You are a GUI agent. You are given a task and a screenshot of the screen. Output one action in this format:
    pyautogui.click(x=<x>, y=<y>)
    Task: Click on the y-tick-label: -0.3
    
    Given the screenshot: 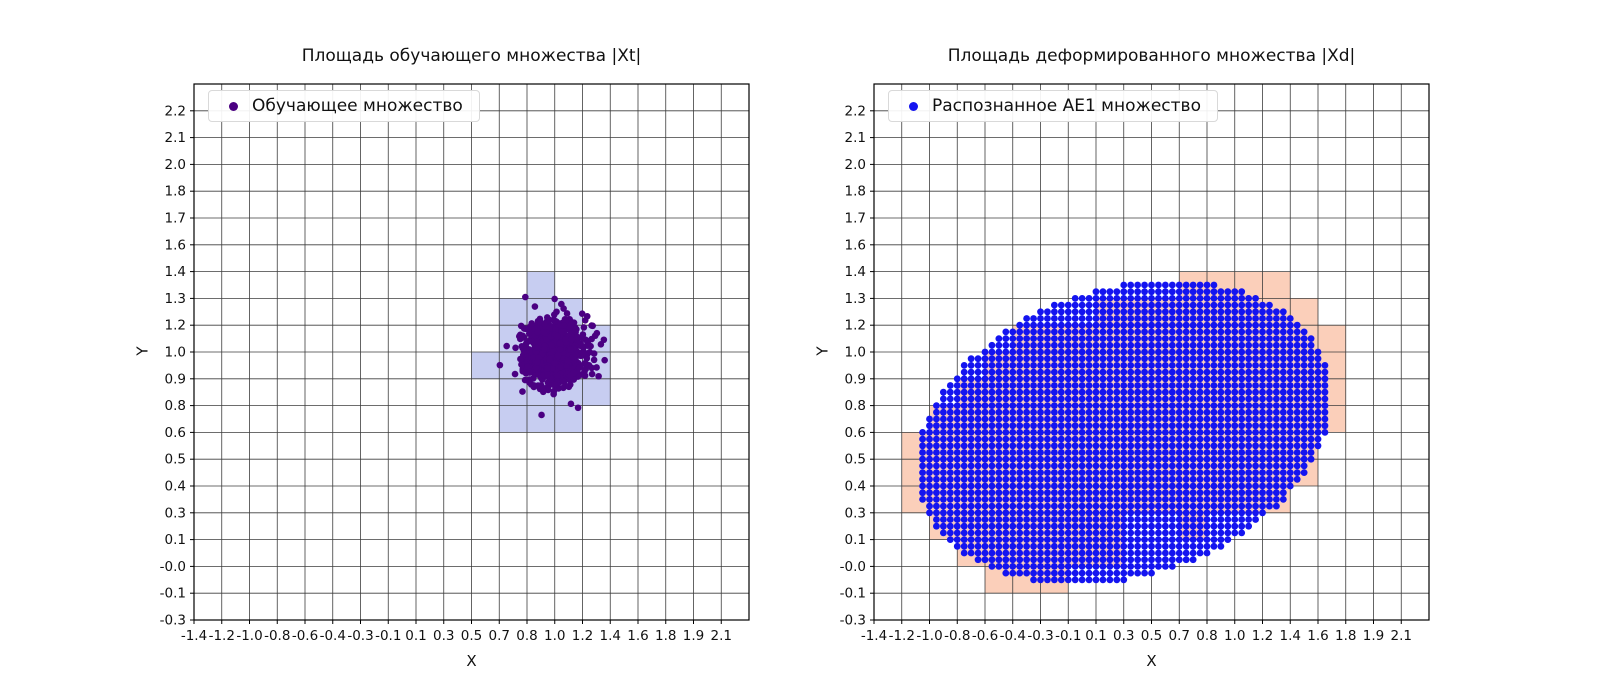 What is the action you would take?
    pyautogui.click(x=173, y=621)
    